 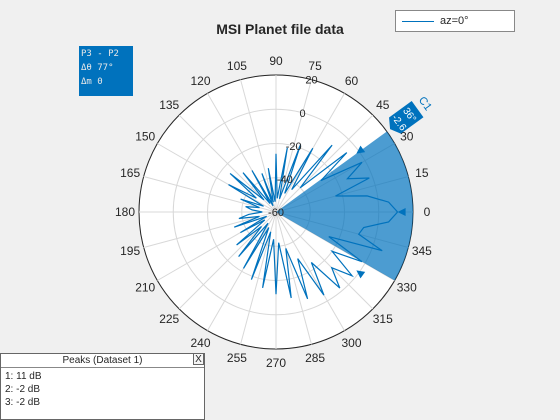 I want to click on sector-layer, so click(x=344, y=206).